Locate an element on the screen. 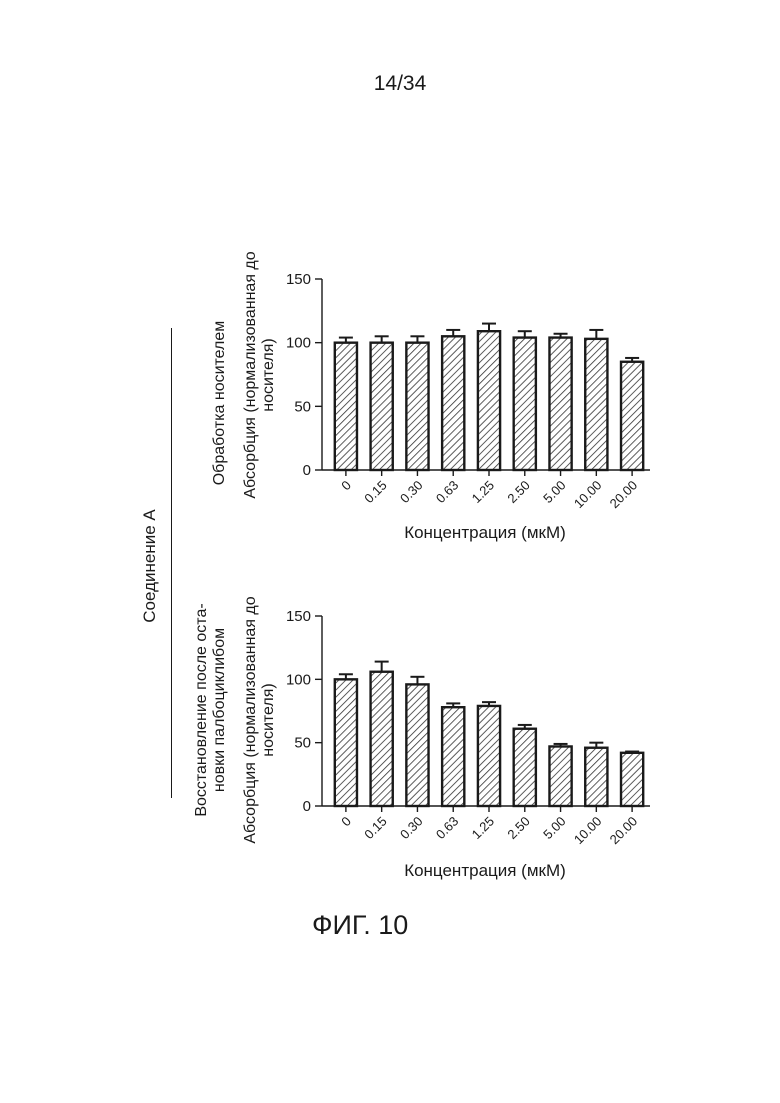 This screenshot has width=780, height=1103. chart-0-x-tick-label: 20.00 is located at coordinates (624, 495).